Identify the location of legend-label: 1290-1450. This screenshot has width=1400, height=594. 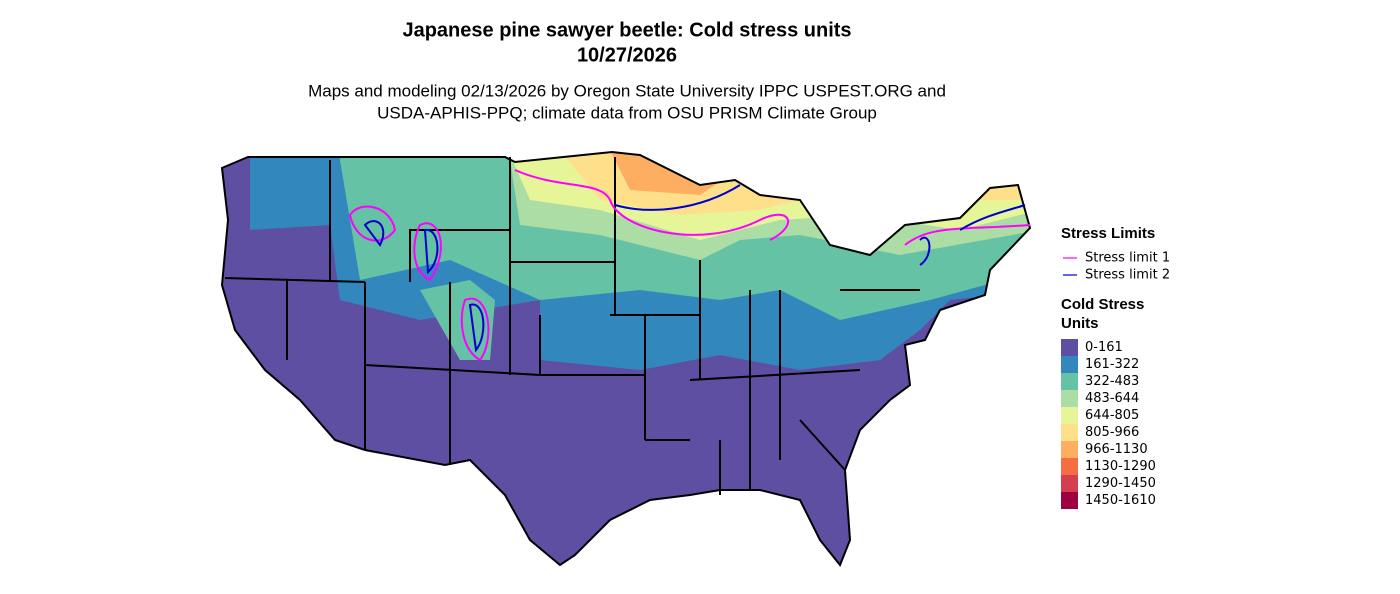
(1120, 483).